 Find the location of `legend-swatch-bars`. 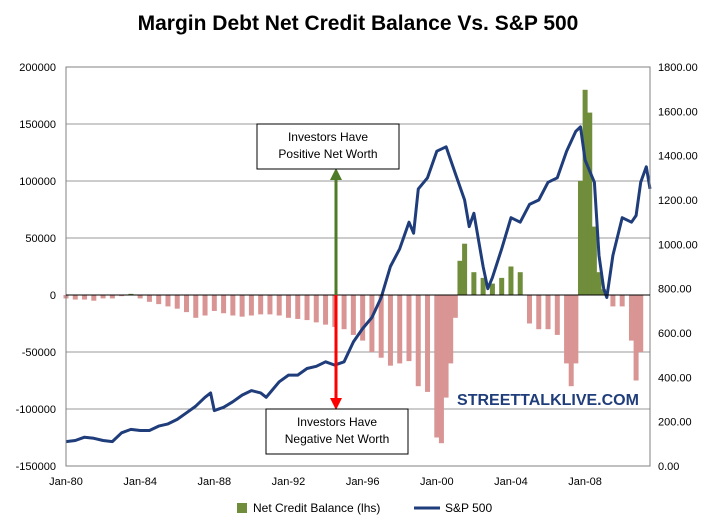

legend-swatch-bars is located at coordinates (242, 508).